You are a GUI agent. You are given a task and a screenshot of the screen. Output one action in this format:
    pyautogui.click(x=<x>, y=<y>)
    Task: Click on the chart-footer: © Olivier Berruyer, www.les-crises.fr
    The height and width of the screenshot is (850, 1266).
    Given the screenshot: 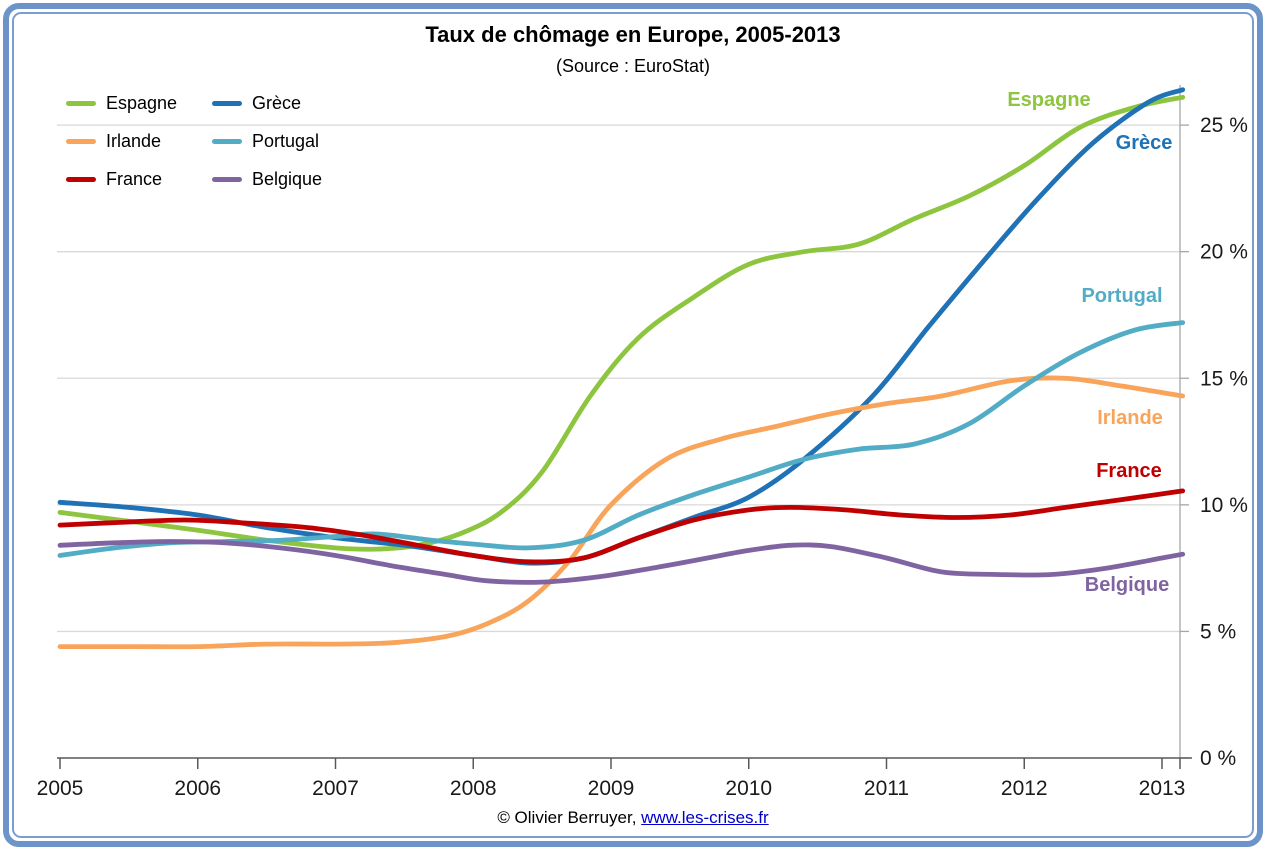 What is the action you would take?
    pyautogui.click(x=633, y=818)
    